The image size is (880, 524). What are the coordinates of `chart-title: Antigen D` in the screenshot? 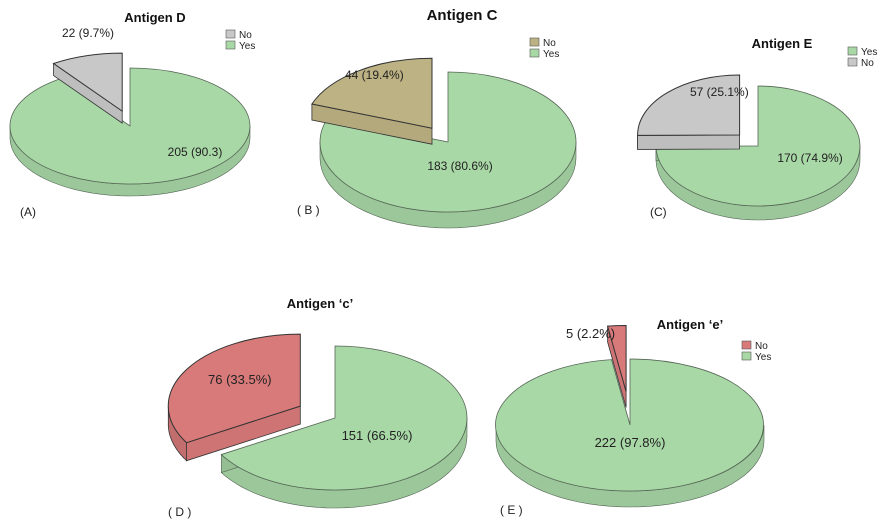 It's located at (154, 17).